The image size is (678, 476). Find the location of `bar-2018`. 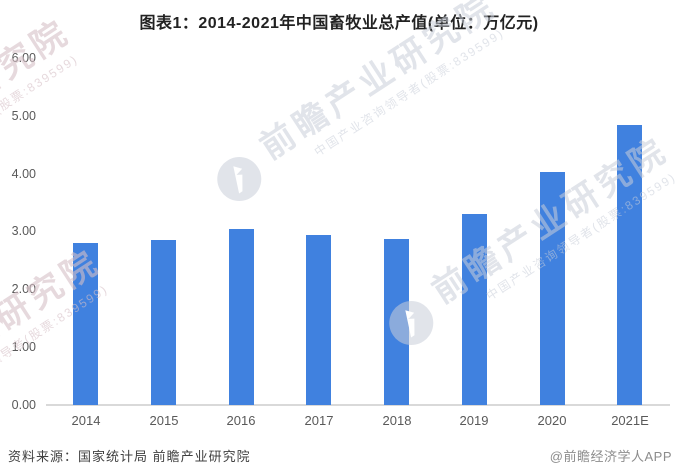

bar-2018 is located at coordinates (396, 322).